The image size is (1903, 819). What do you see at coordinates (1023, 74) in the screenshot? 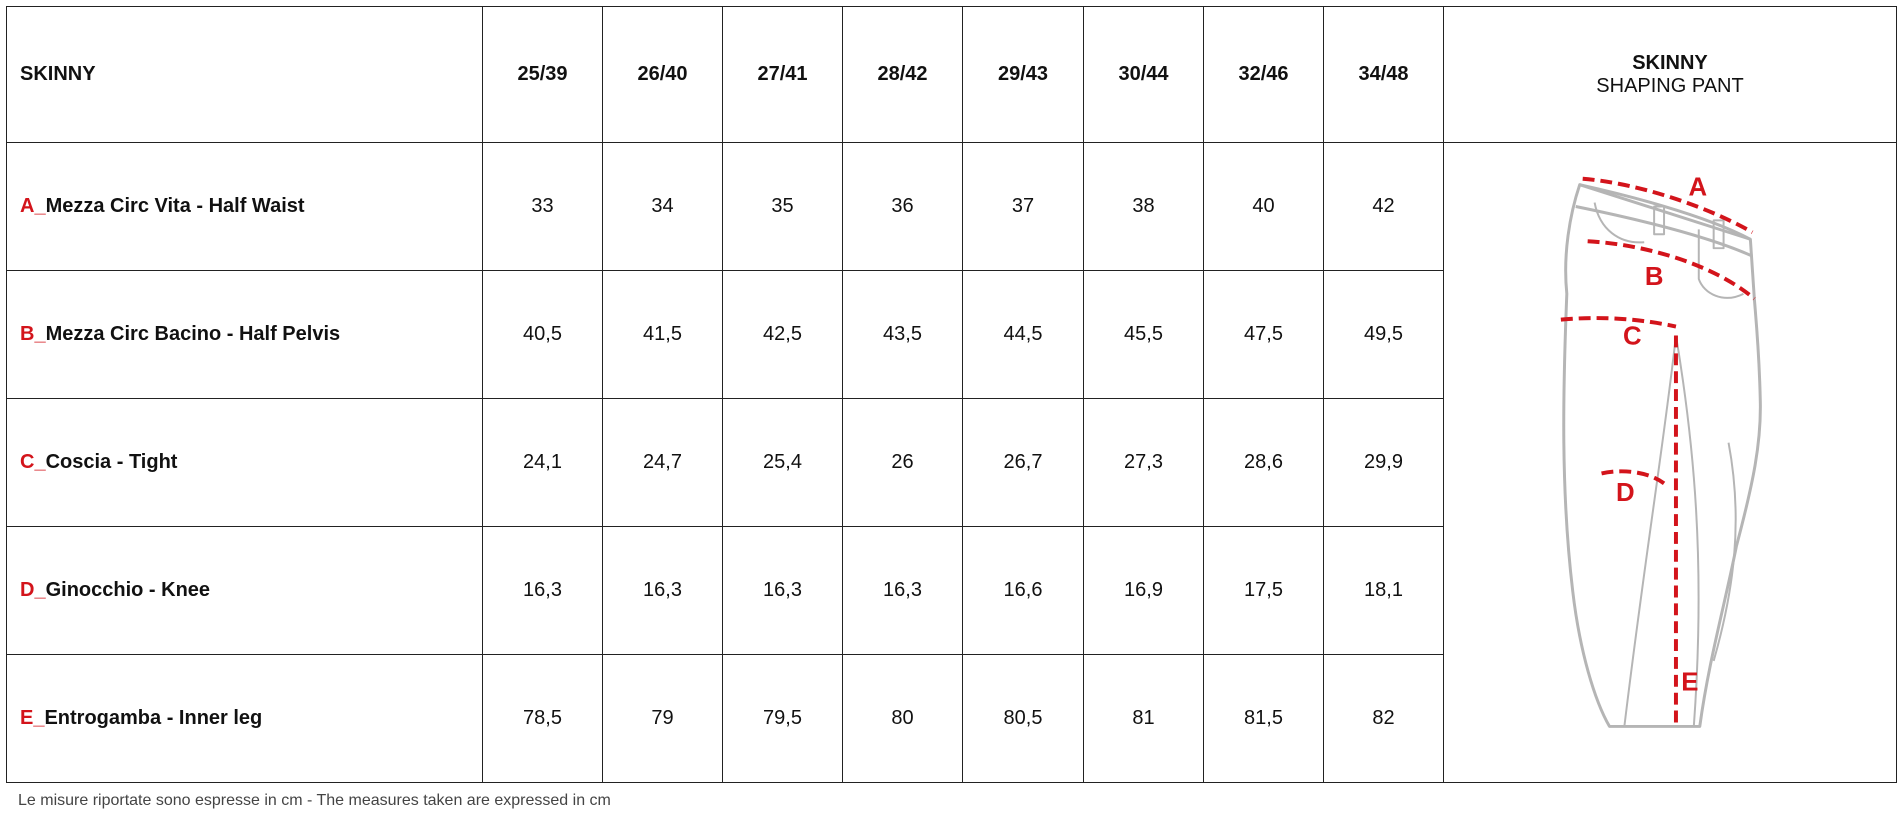
I see `header-cell: 29/43` at bounding box center [1023, 74].